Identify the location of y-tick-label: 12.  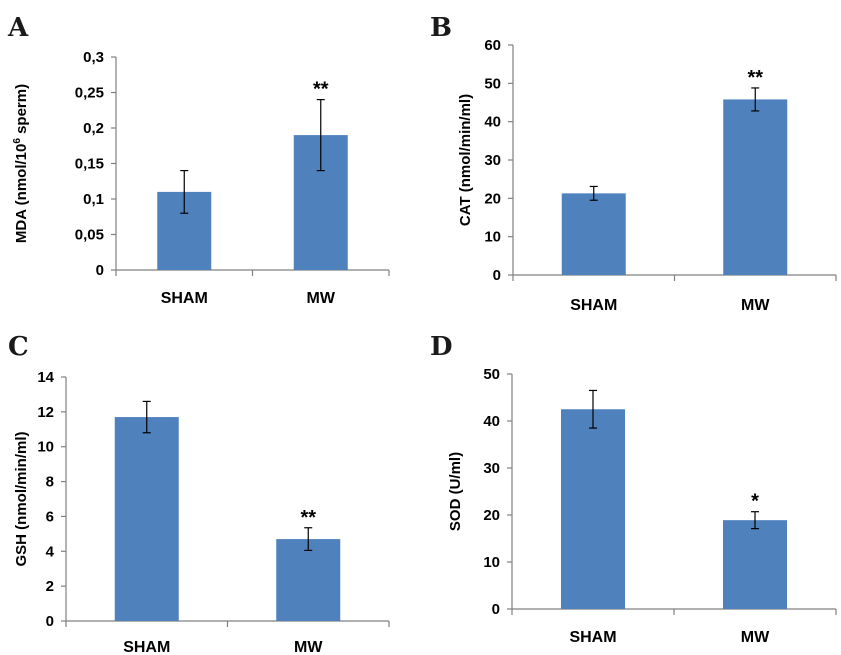
(45, 412).